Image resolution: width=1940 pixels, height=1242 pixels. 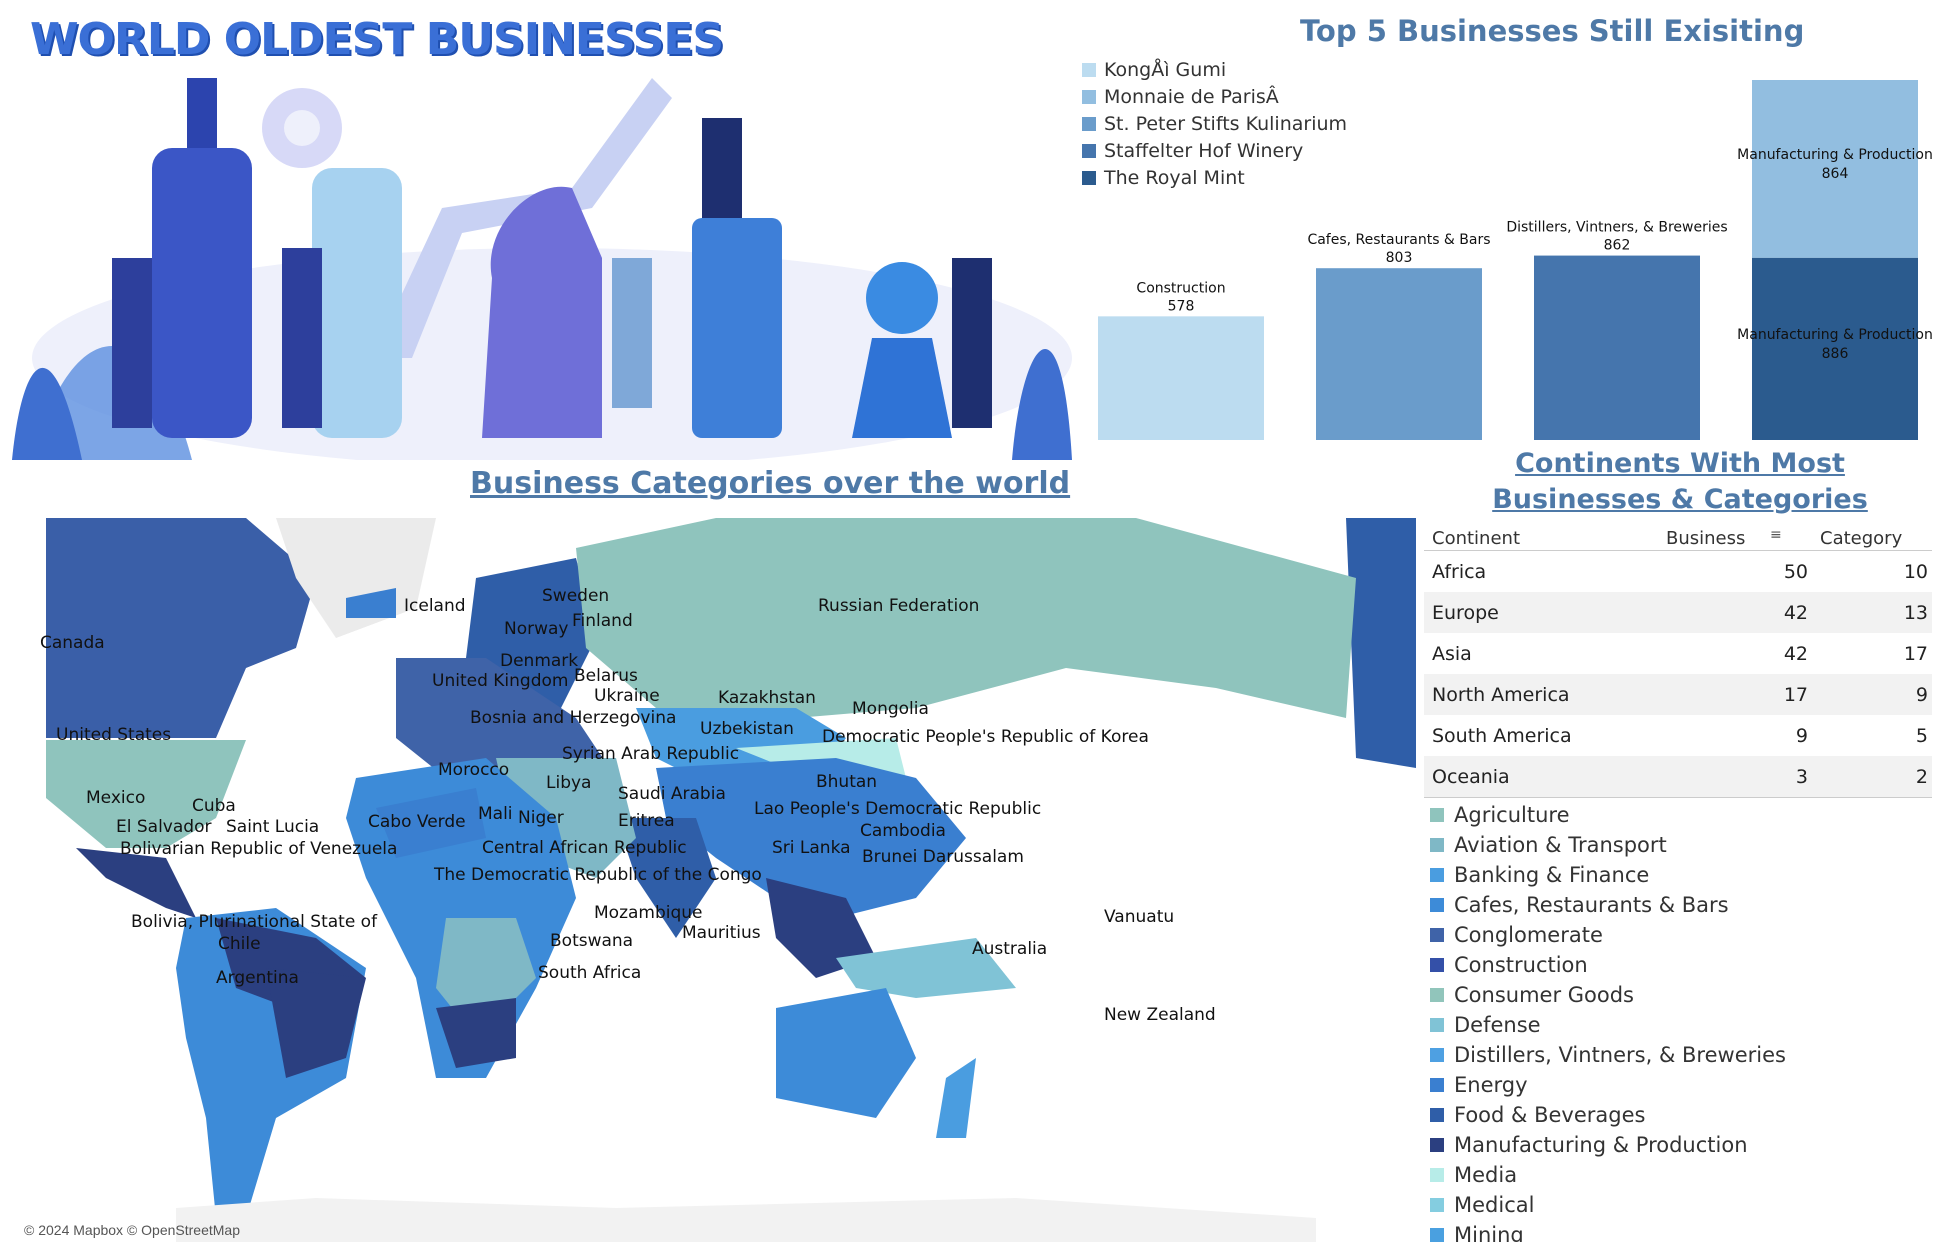 I want to click on map-label: Belarus, so click(x=606, y=676).